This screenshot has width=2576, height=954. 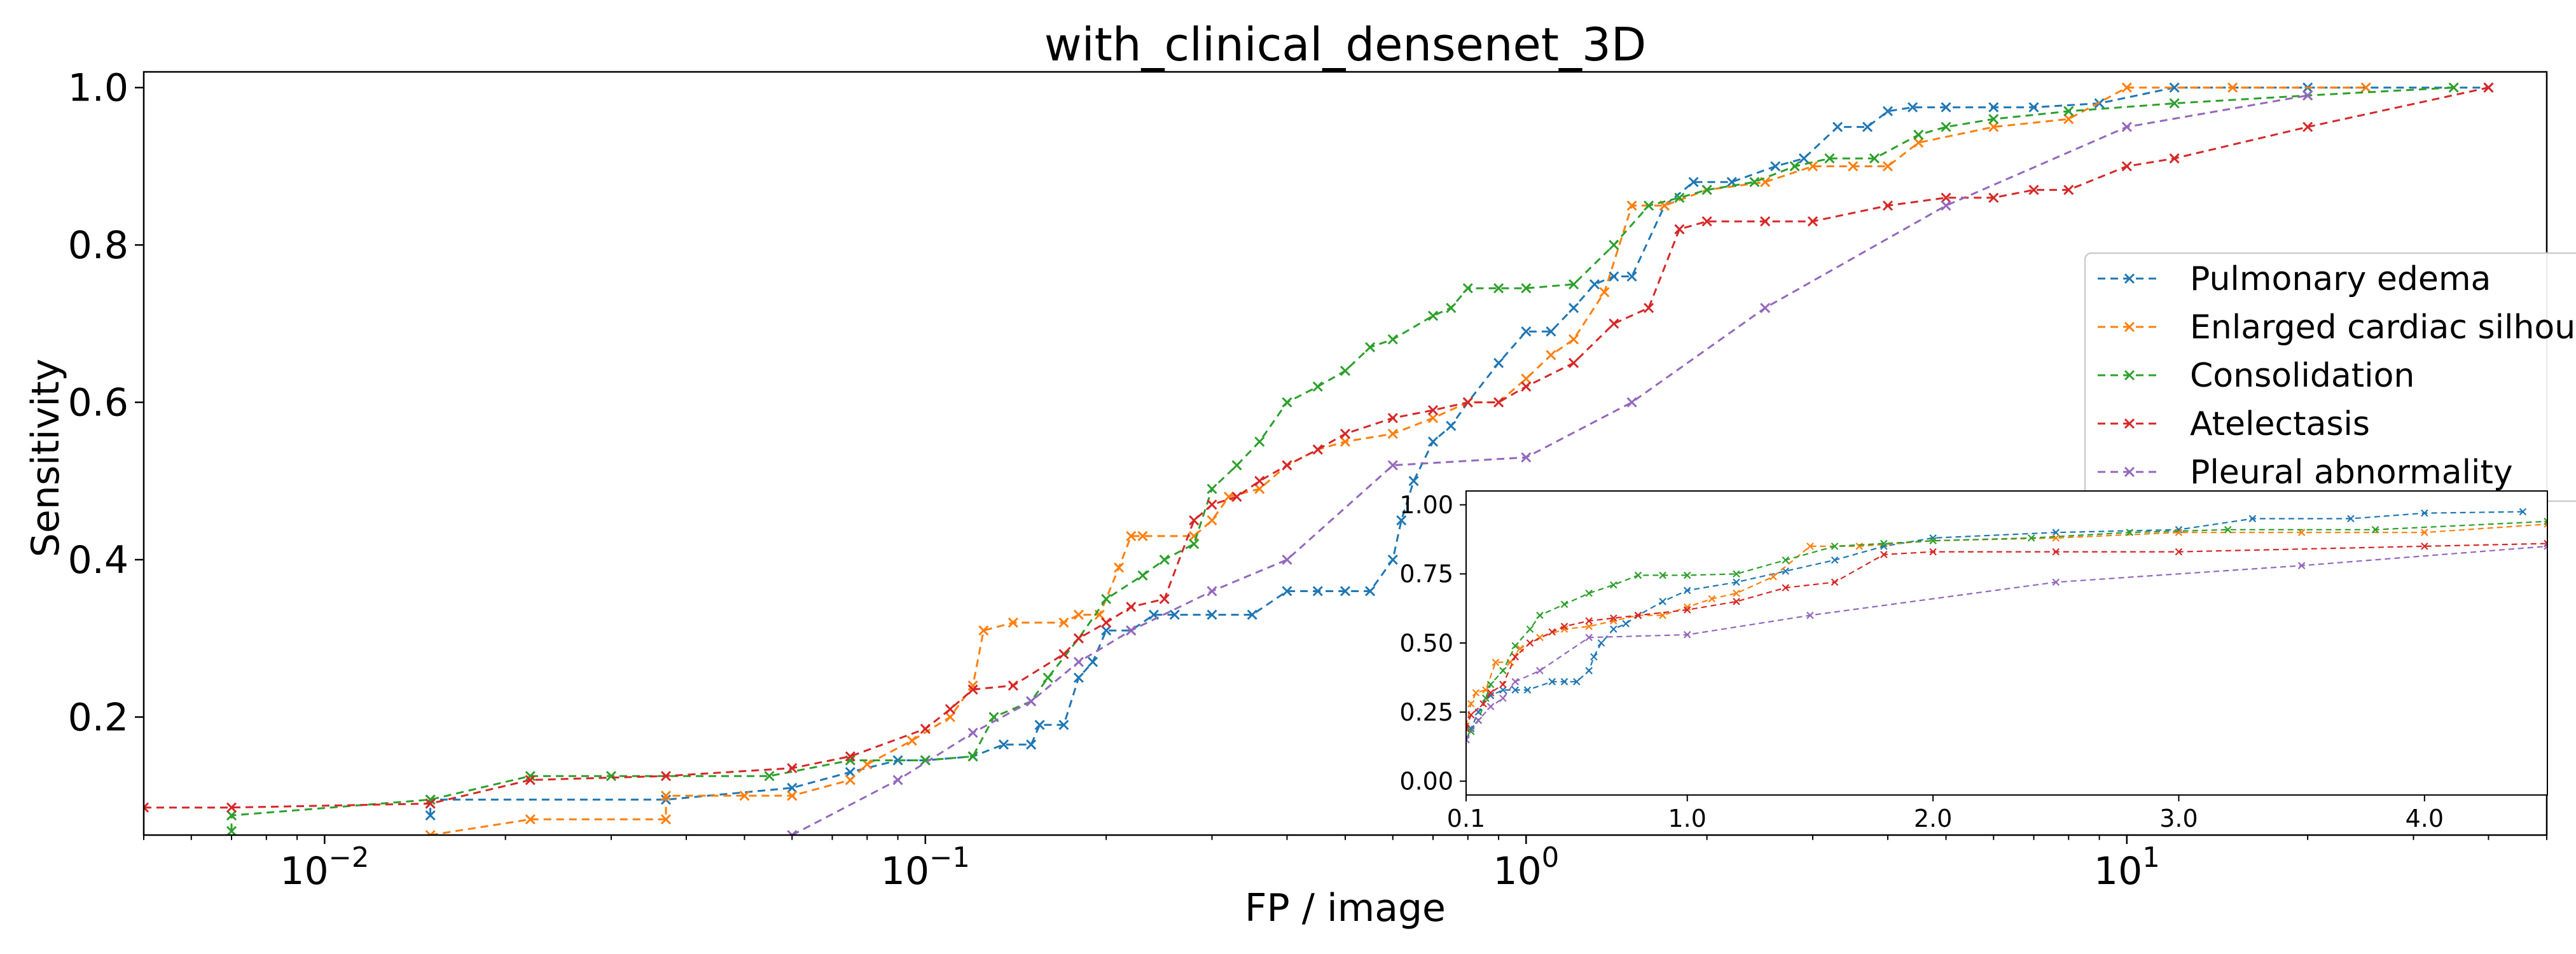 I want to click on inset-ytick-label-0: 0.00, so click(x=1426, y=782).